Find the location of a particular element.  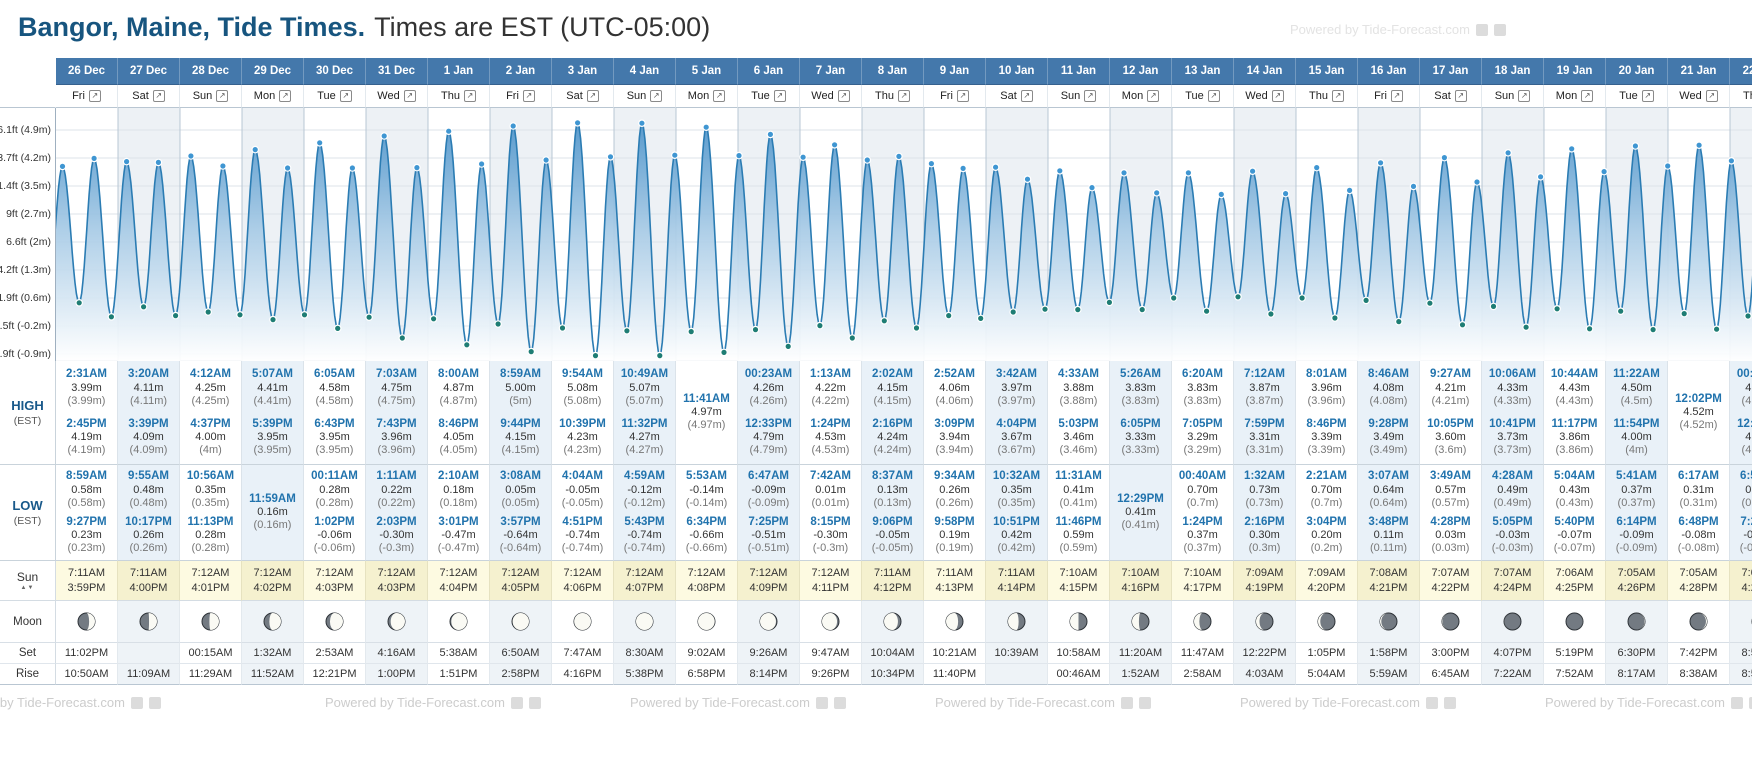

high-tide-entry: 11:32PM 4.27m (4.27m) is located at coordinates (644, 438).